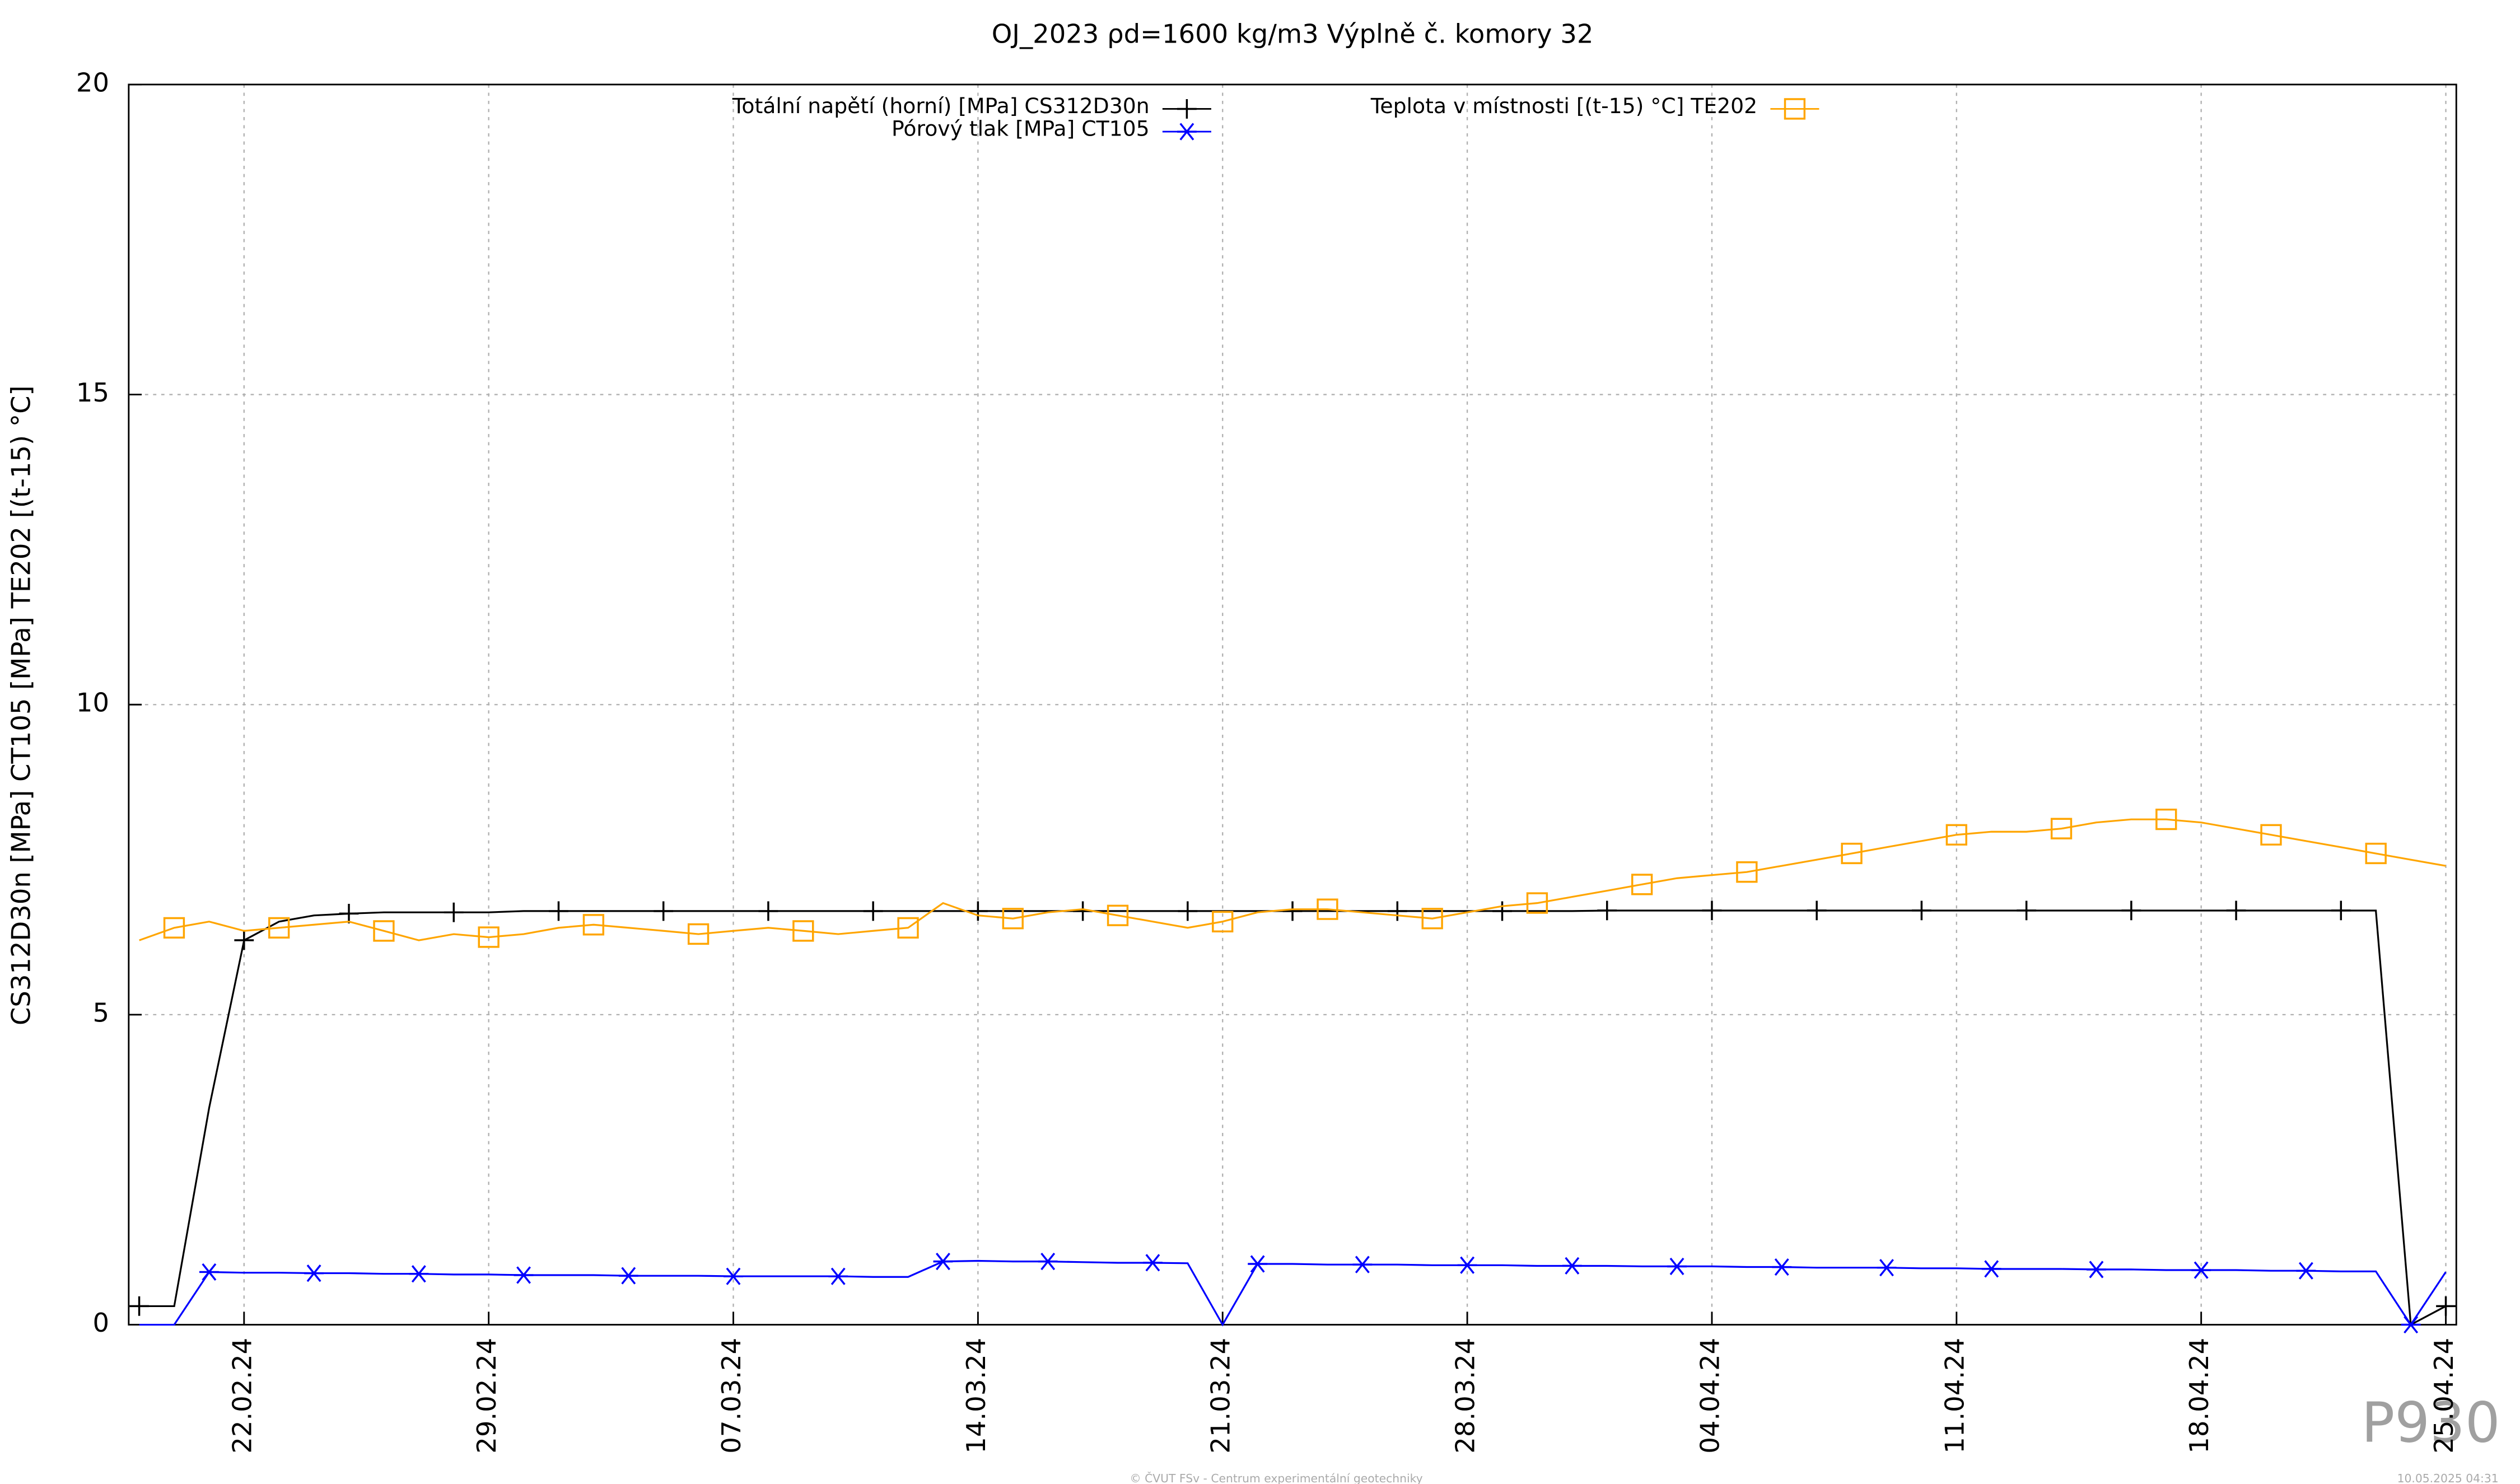 The height and width of the screenshot is (1484, 2520). I want to click on y-tick-label: 5, so click(101, 1013).